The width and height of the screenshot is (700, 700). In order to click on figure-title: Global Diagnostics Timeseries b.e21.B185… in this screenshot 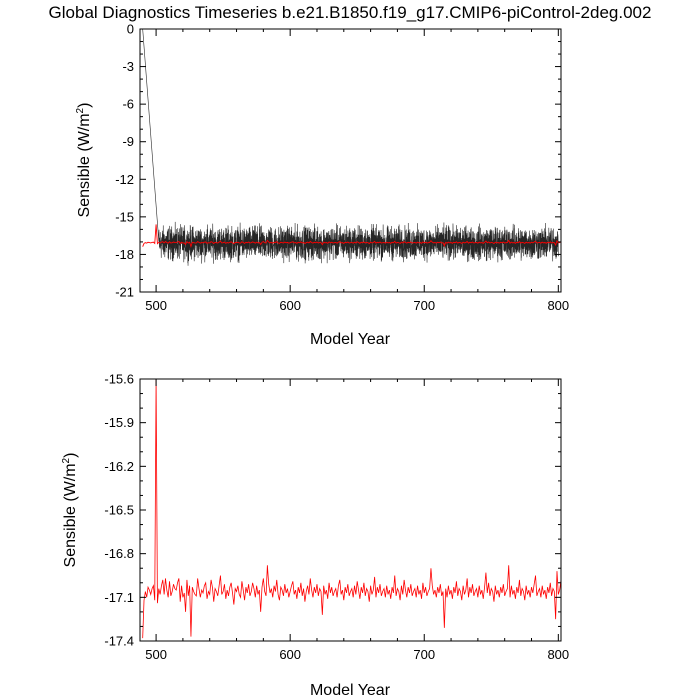, I will do `click(350, 12)`.